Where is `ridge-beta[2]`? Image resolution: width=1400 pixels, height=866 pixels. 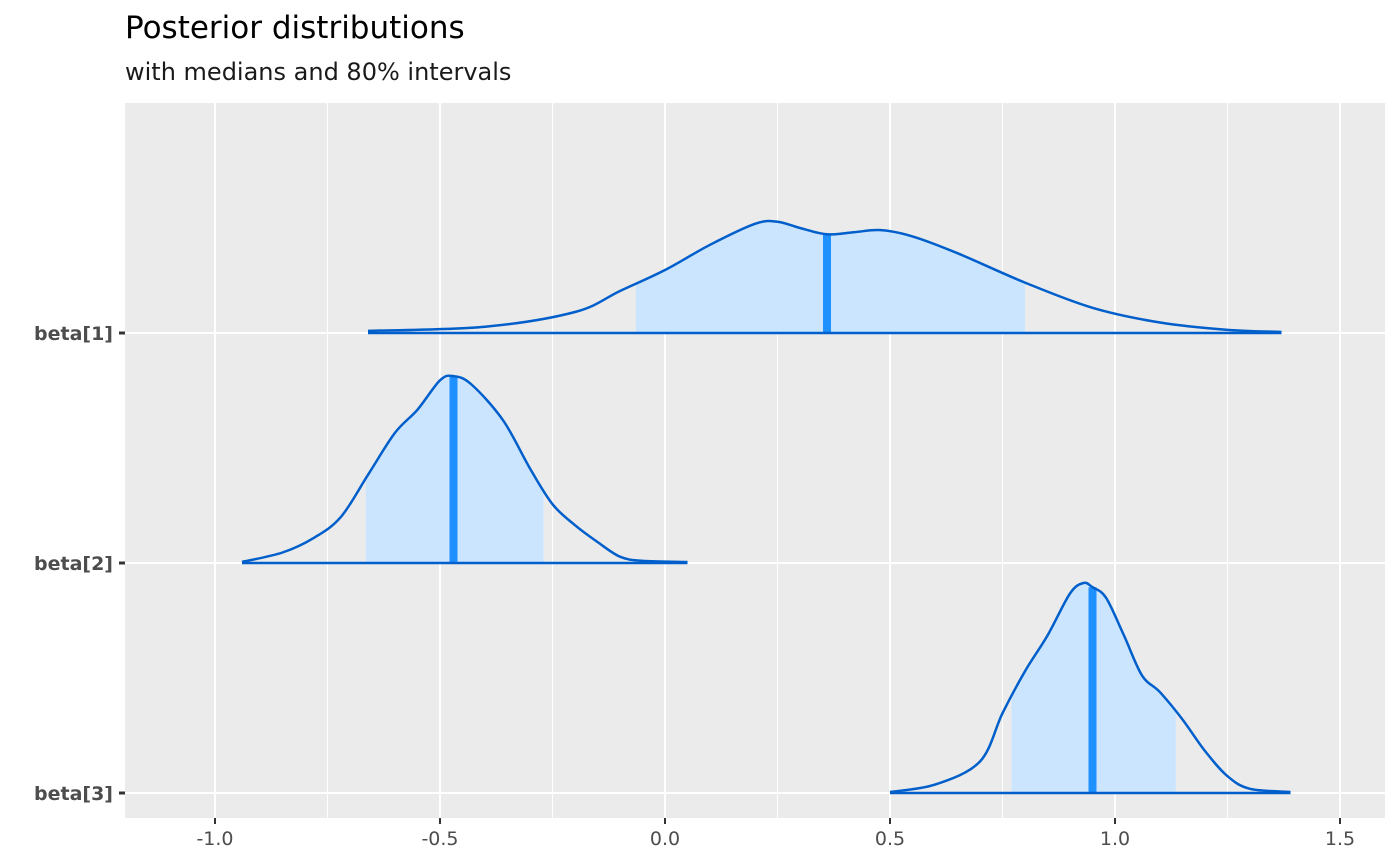 ridge-beta[2] is located at coordinates (464, 469).